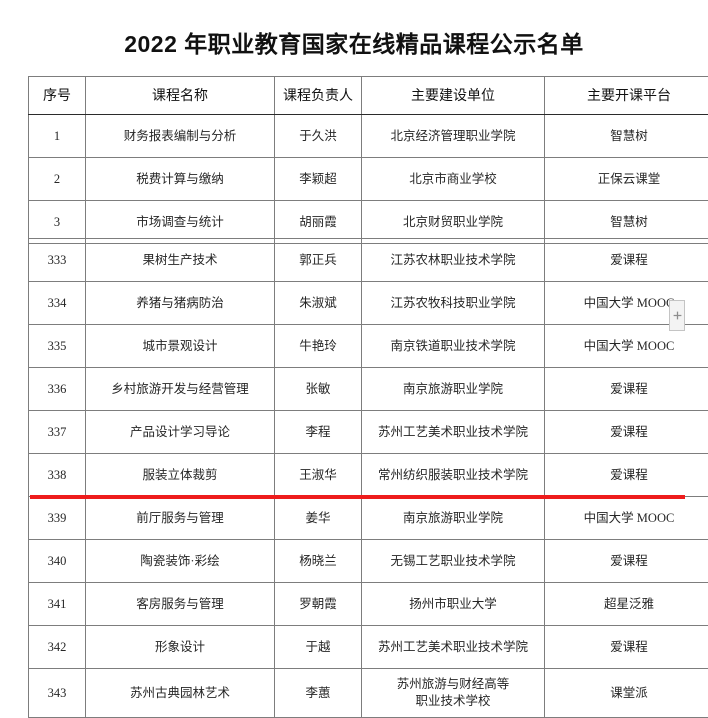 This screenshot has width=708, height=718. What do you see at coordinates (57, 136) in the screenshot?
I see `cell-no: 1` at bounding box center [57, 136].